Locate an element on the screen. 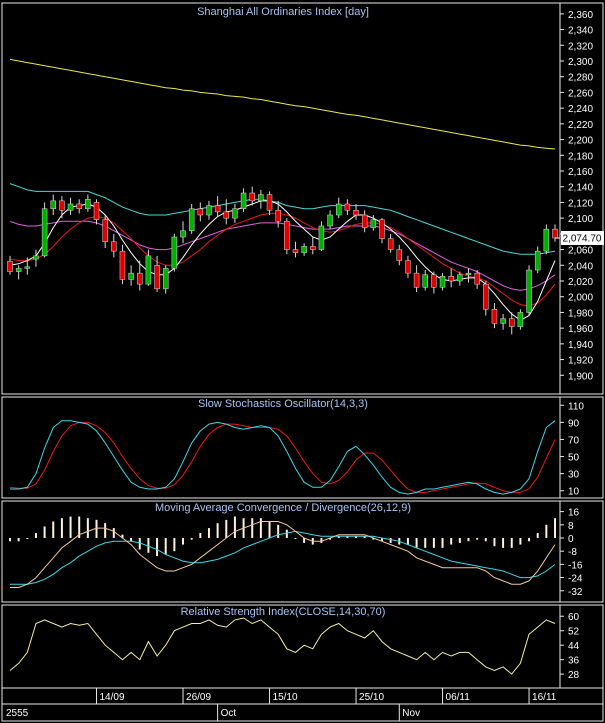 The width and height of the screenshot is (605, 723). macd-y-tick-label: -8 is located at coordinates (572, 552).